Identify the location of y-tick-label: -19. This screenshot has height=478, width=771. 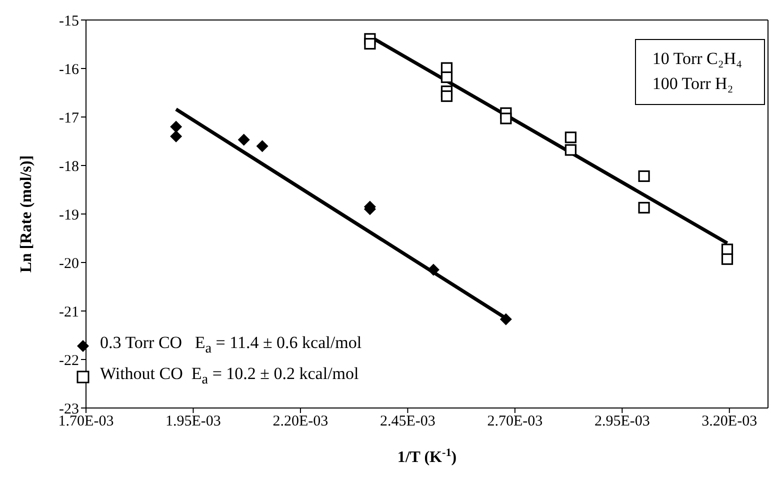
(69, 215).